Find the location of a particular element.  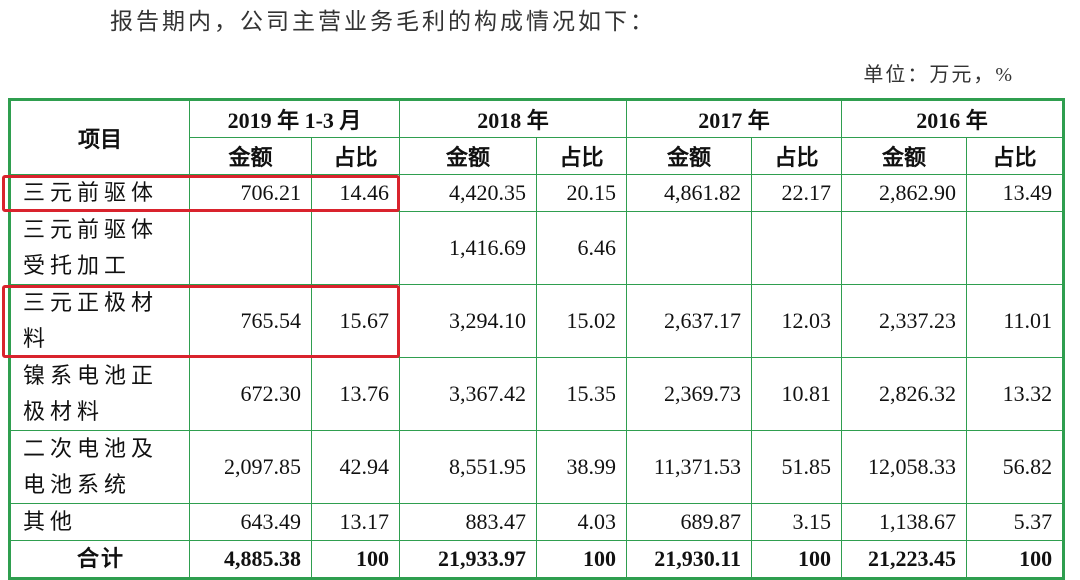

cell: 21,223.45 is located at coordinates (904, 559).